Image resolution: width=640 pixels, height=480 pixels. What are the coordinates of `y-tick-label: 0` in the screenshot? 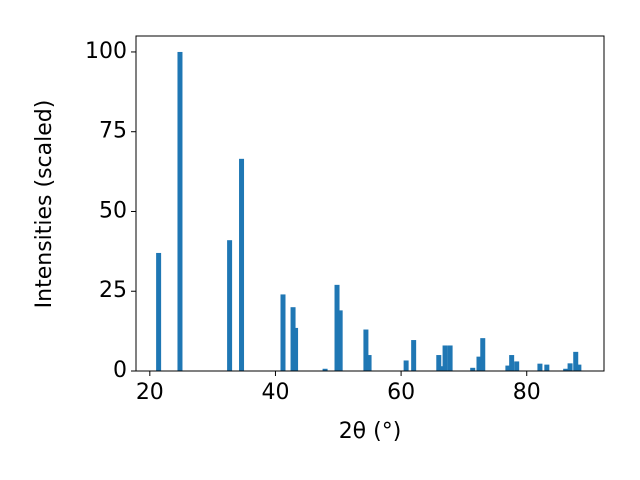 It's located at (120, 370).